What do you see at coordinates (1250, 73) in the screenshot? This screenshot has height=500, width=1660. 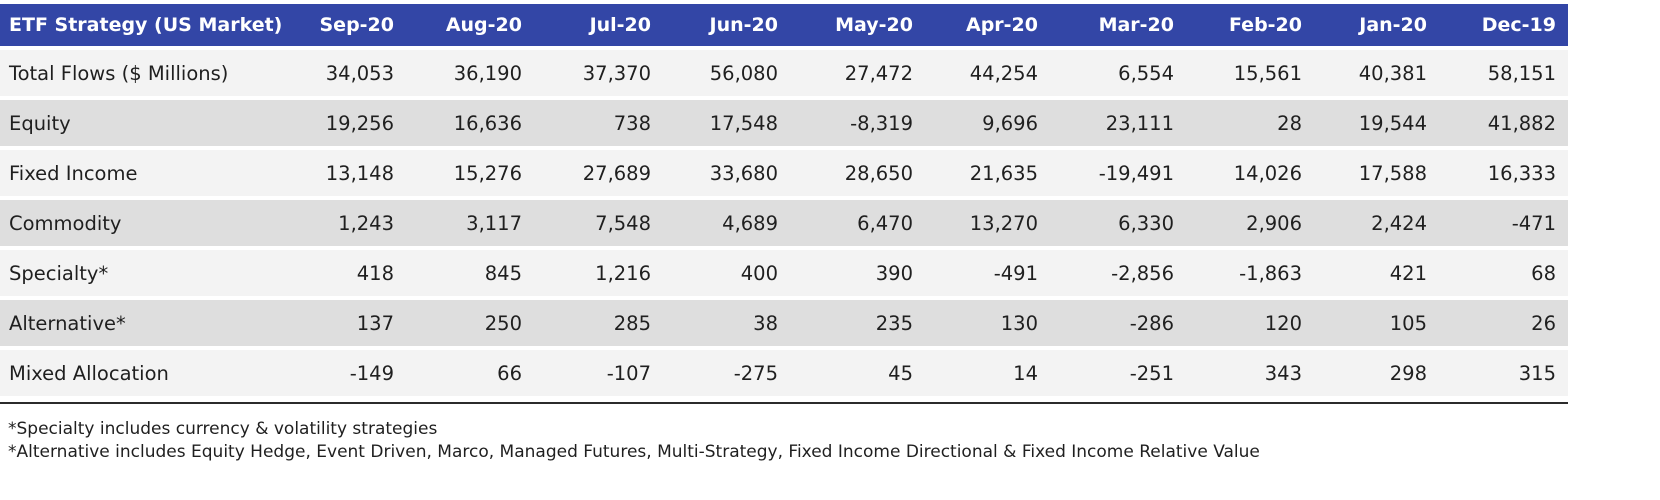 I see `value-cell: 15,561` at bounding box center [1250, 73].